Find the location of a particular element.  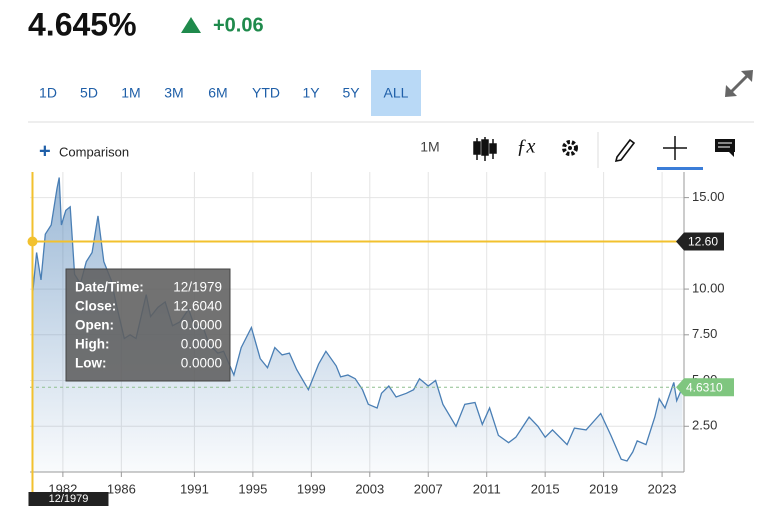

crosshair-y-tag is located at coordinates (700, 241).